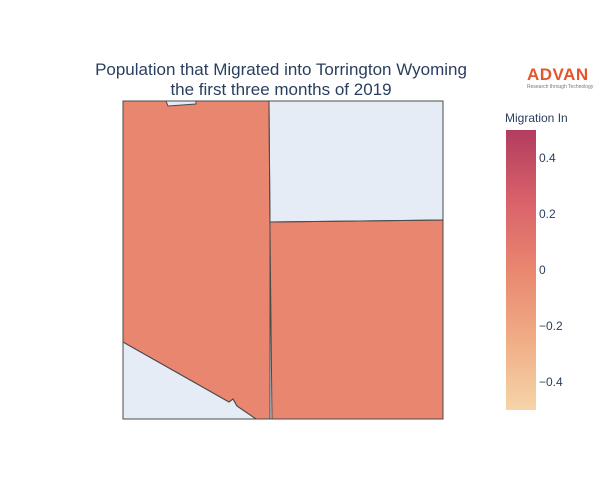 Image resolution: width=600 pixels, height=500 pixels. What do you see at coordinates (356, 319) in the screenshot?
I see `region-southeast` at bounding box center [356, 319].